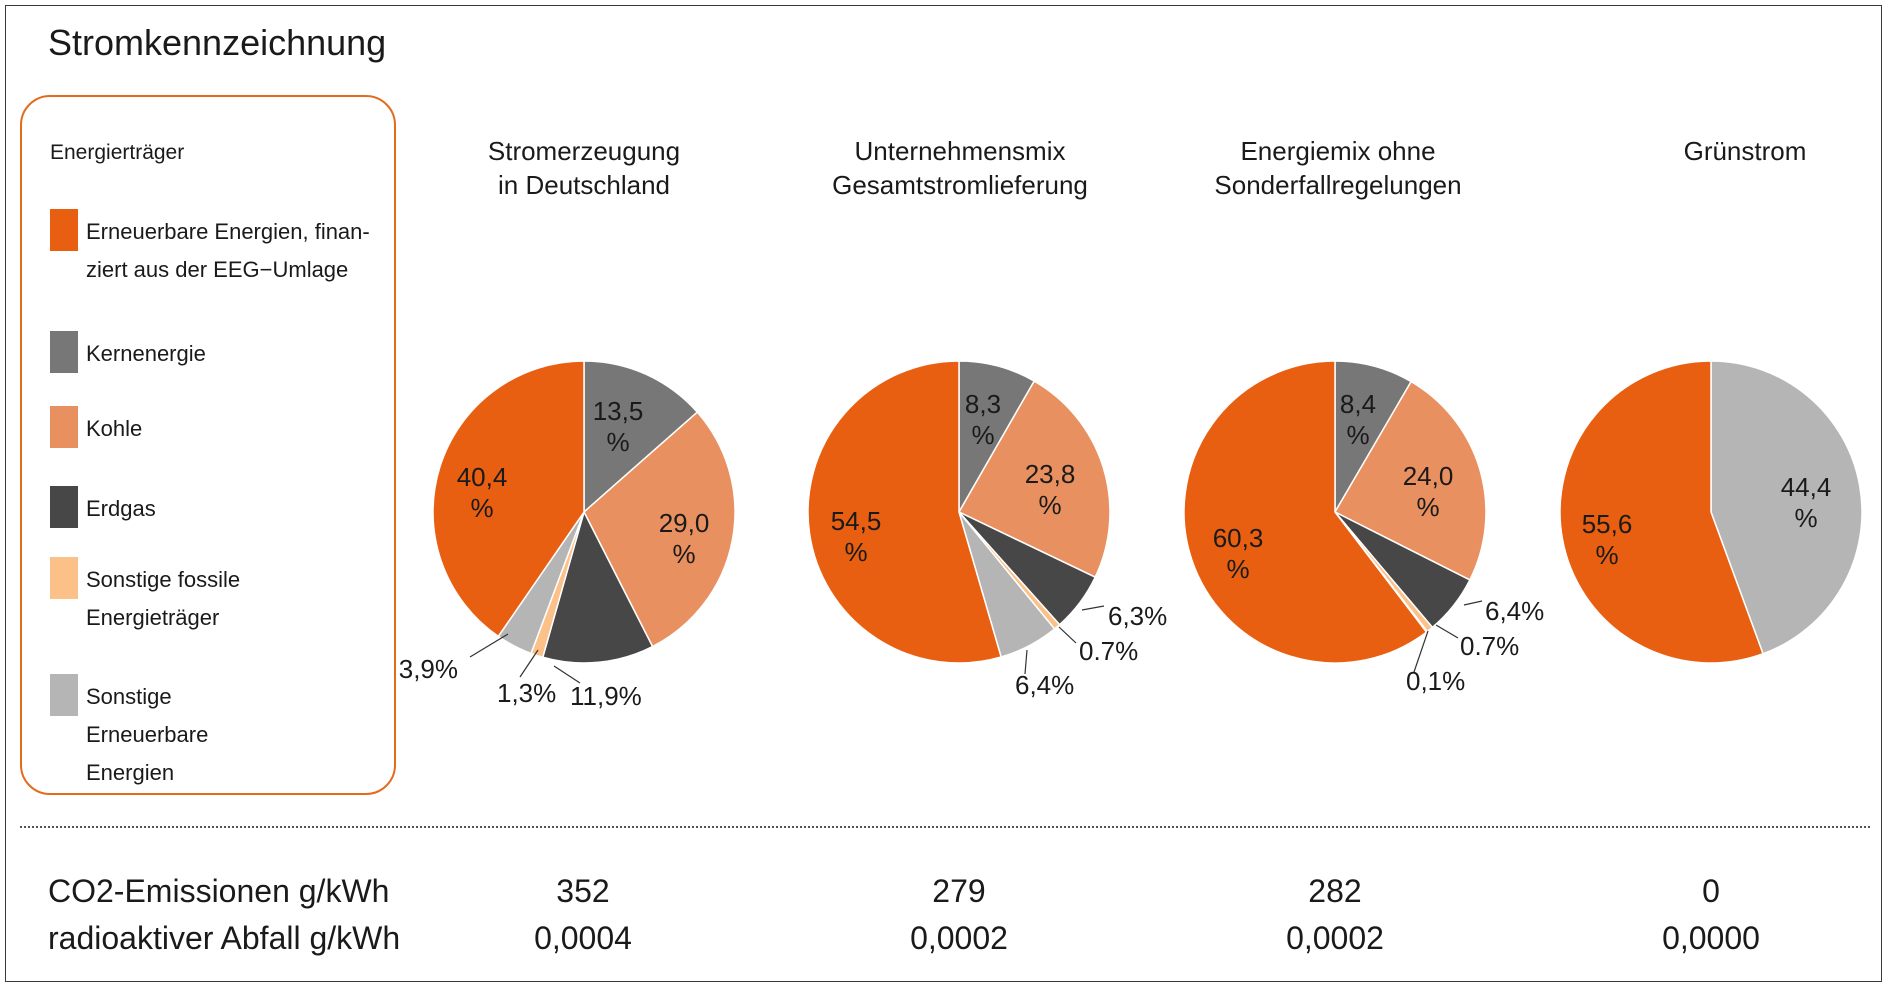  I want to click on pie-slice-deutschland-erdgas, so click(597, 586).